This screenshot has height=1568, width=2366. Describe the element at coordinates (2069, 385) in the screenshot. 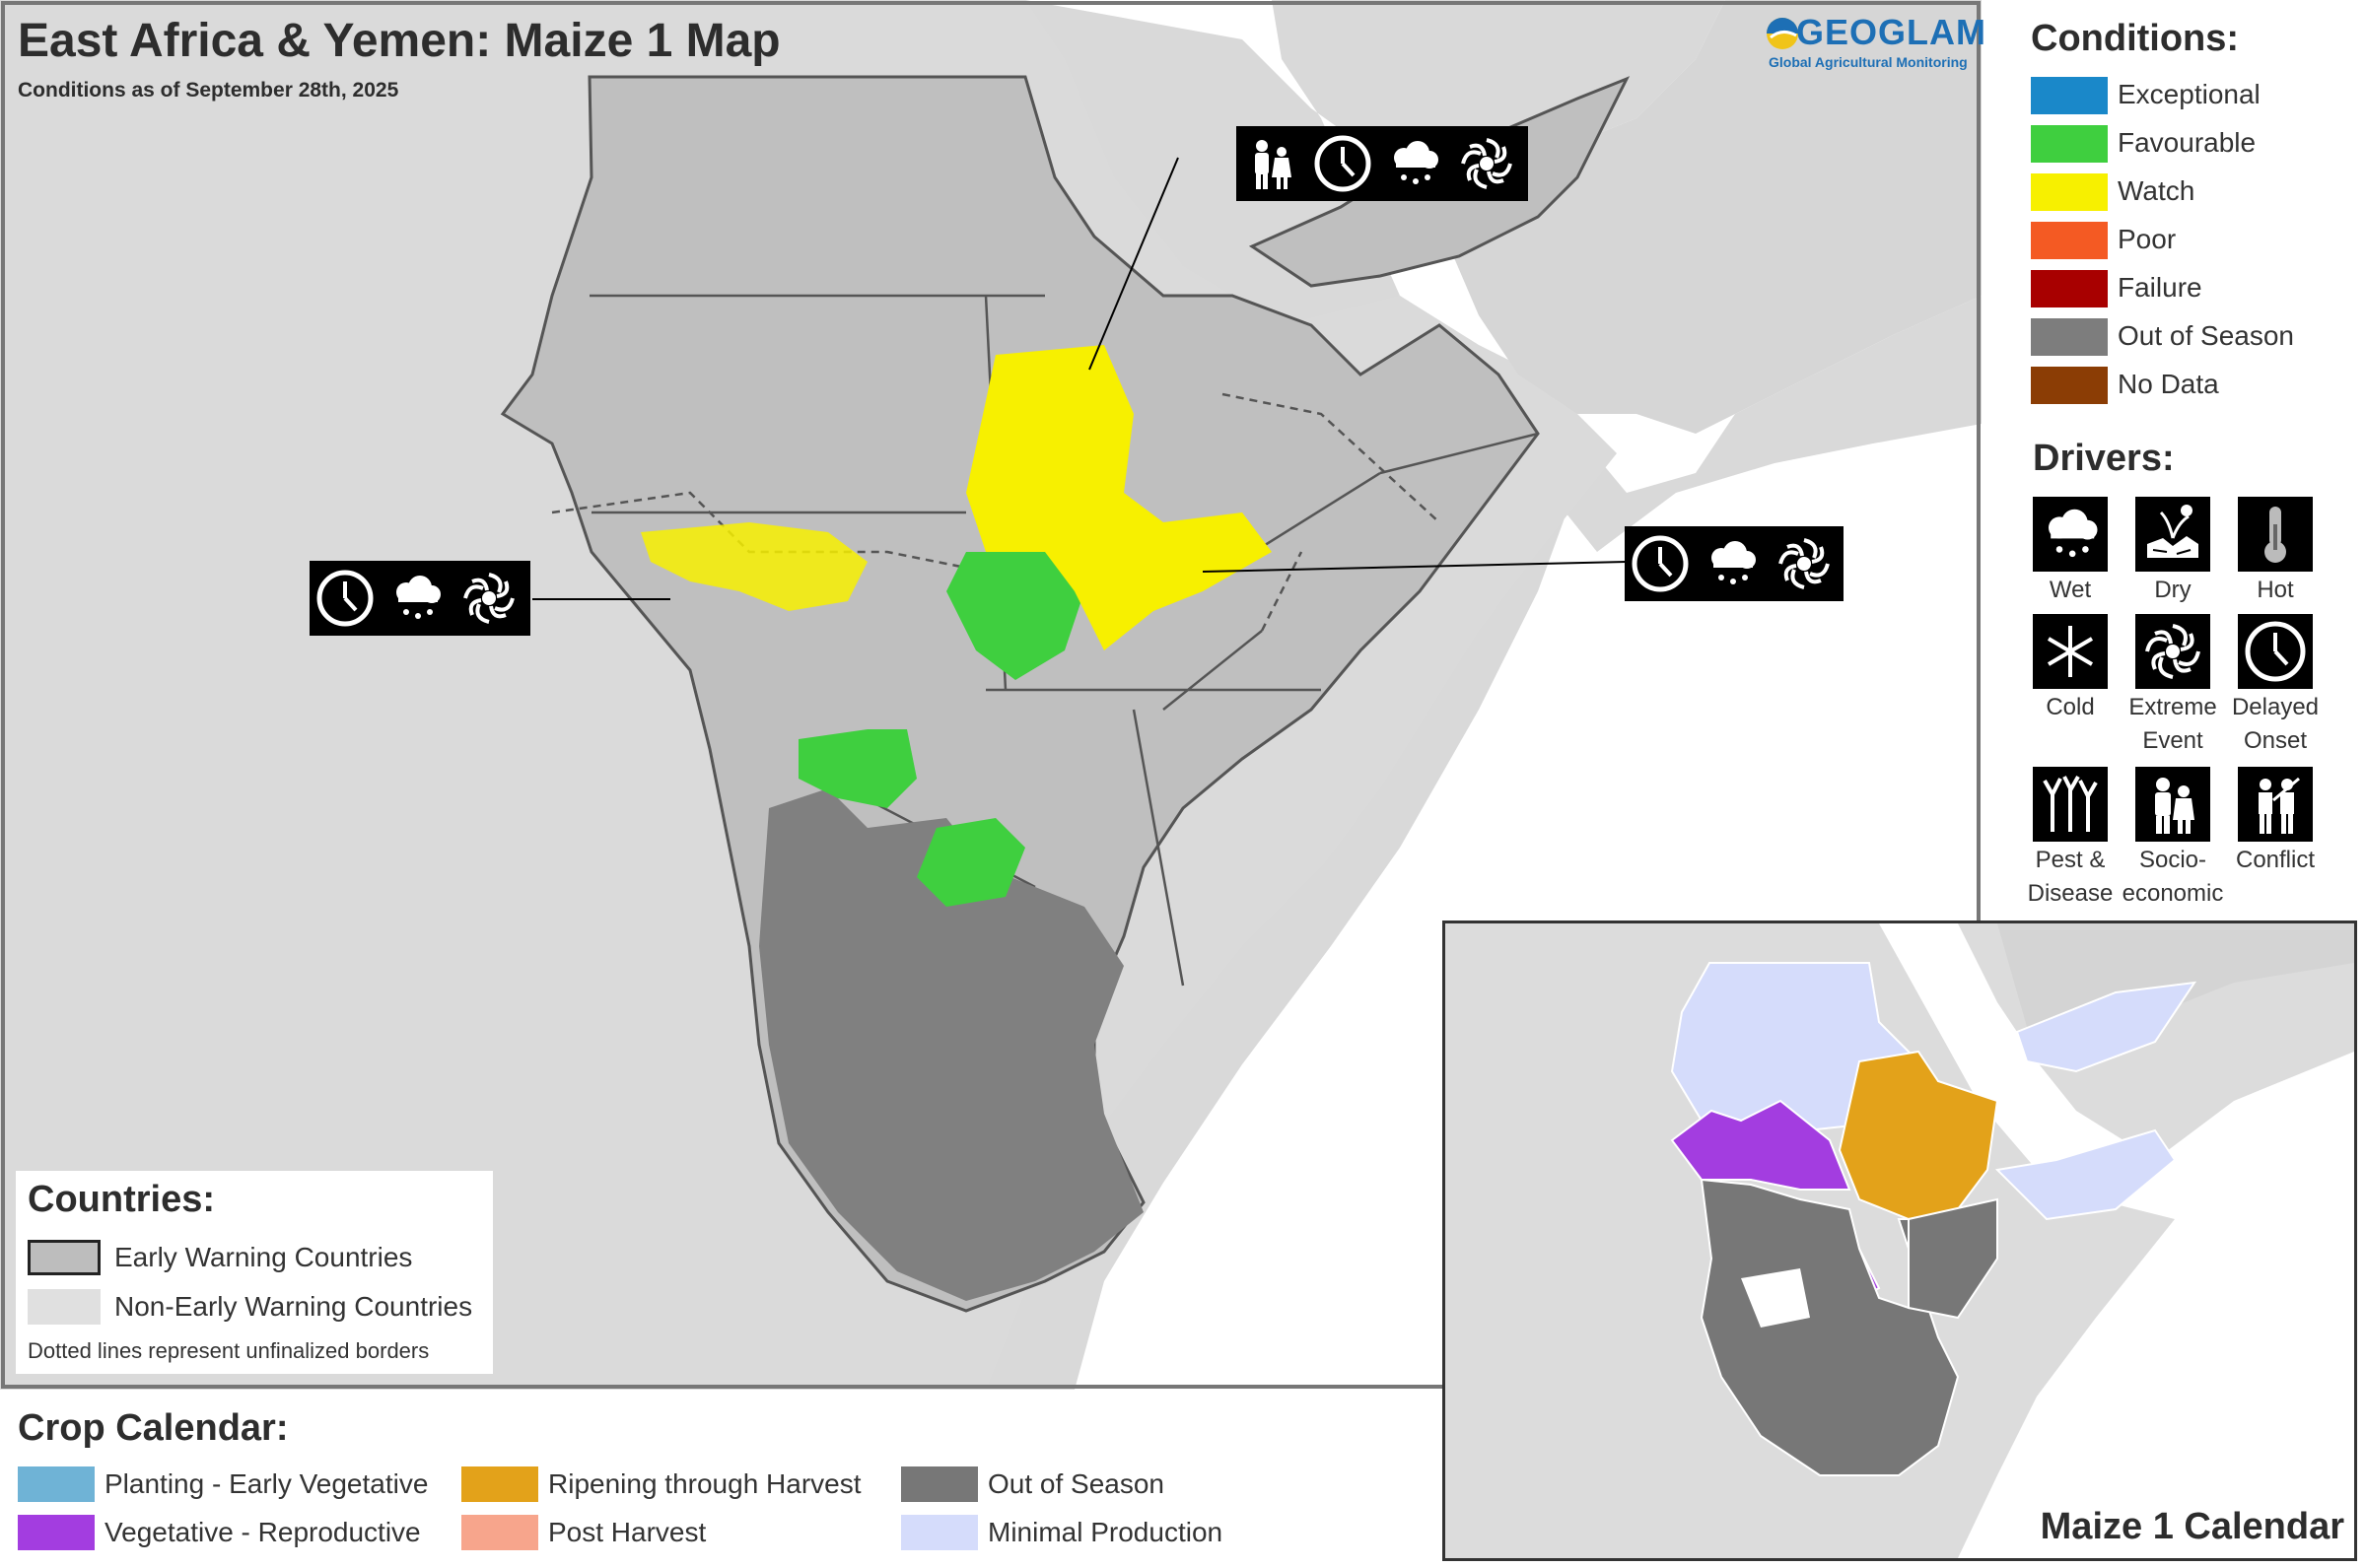

I see `swatch-no-data` at that location.